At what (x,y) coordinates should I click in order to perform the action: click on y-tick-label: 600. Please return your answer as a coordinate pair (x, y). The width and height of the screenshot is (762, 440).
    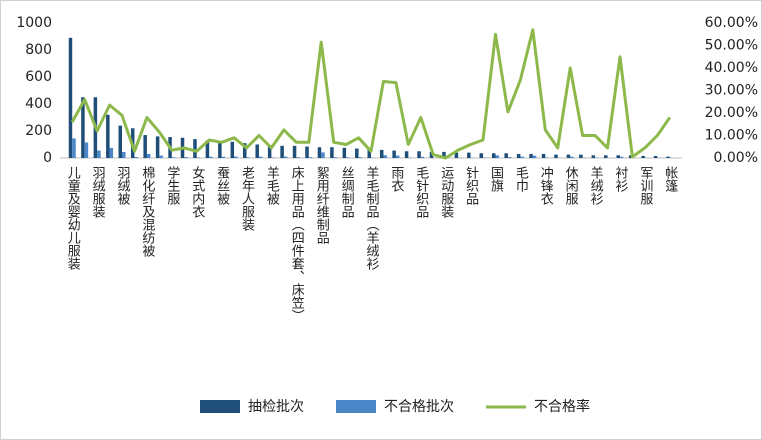
    Looking at the image, I should click on (38, 77).